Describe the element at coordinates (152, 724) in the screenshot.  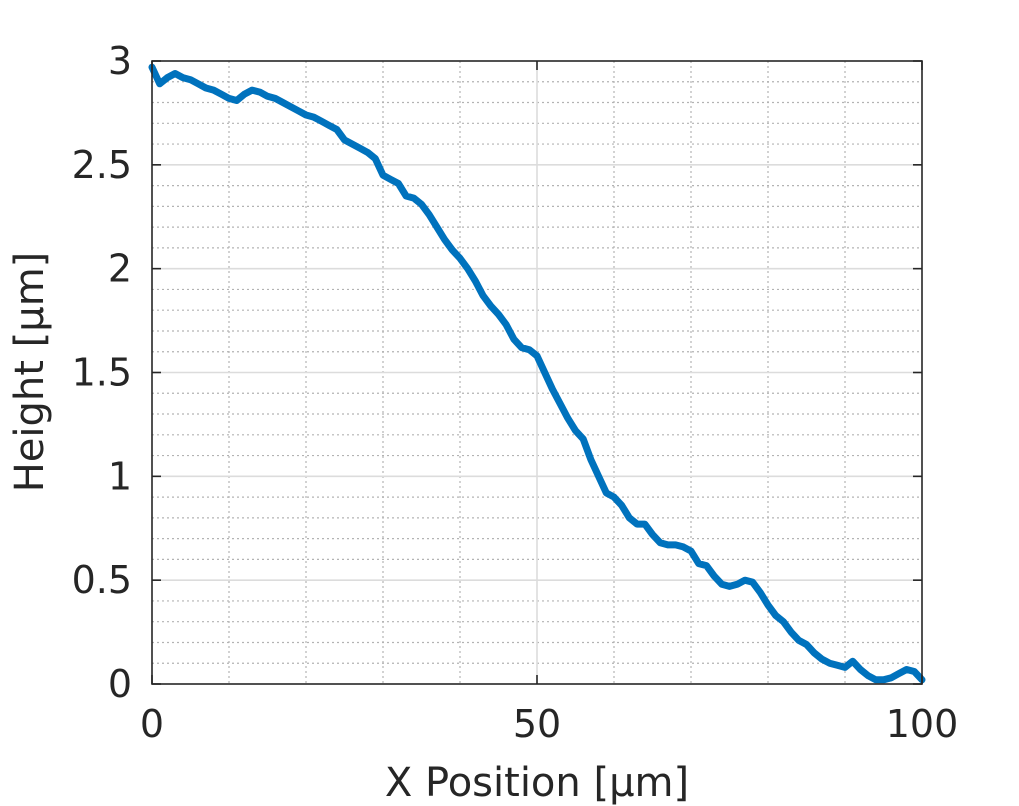
I see `x-tick-label: 0` at that location.